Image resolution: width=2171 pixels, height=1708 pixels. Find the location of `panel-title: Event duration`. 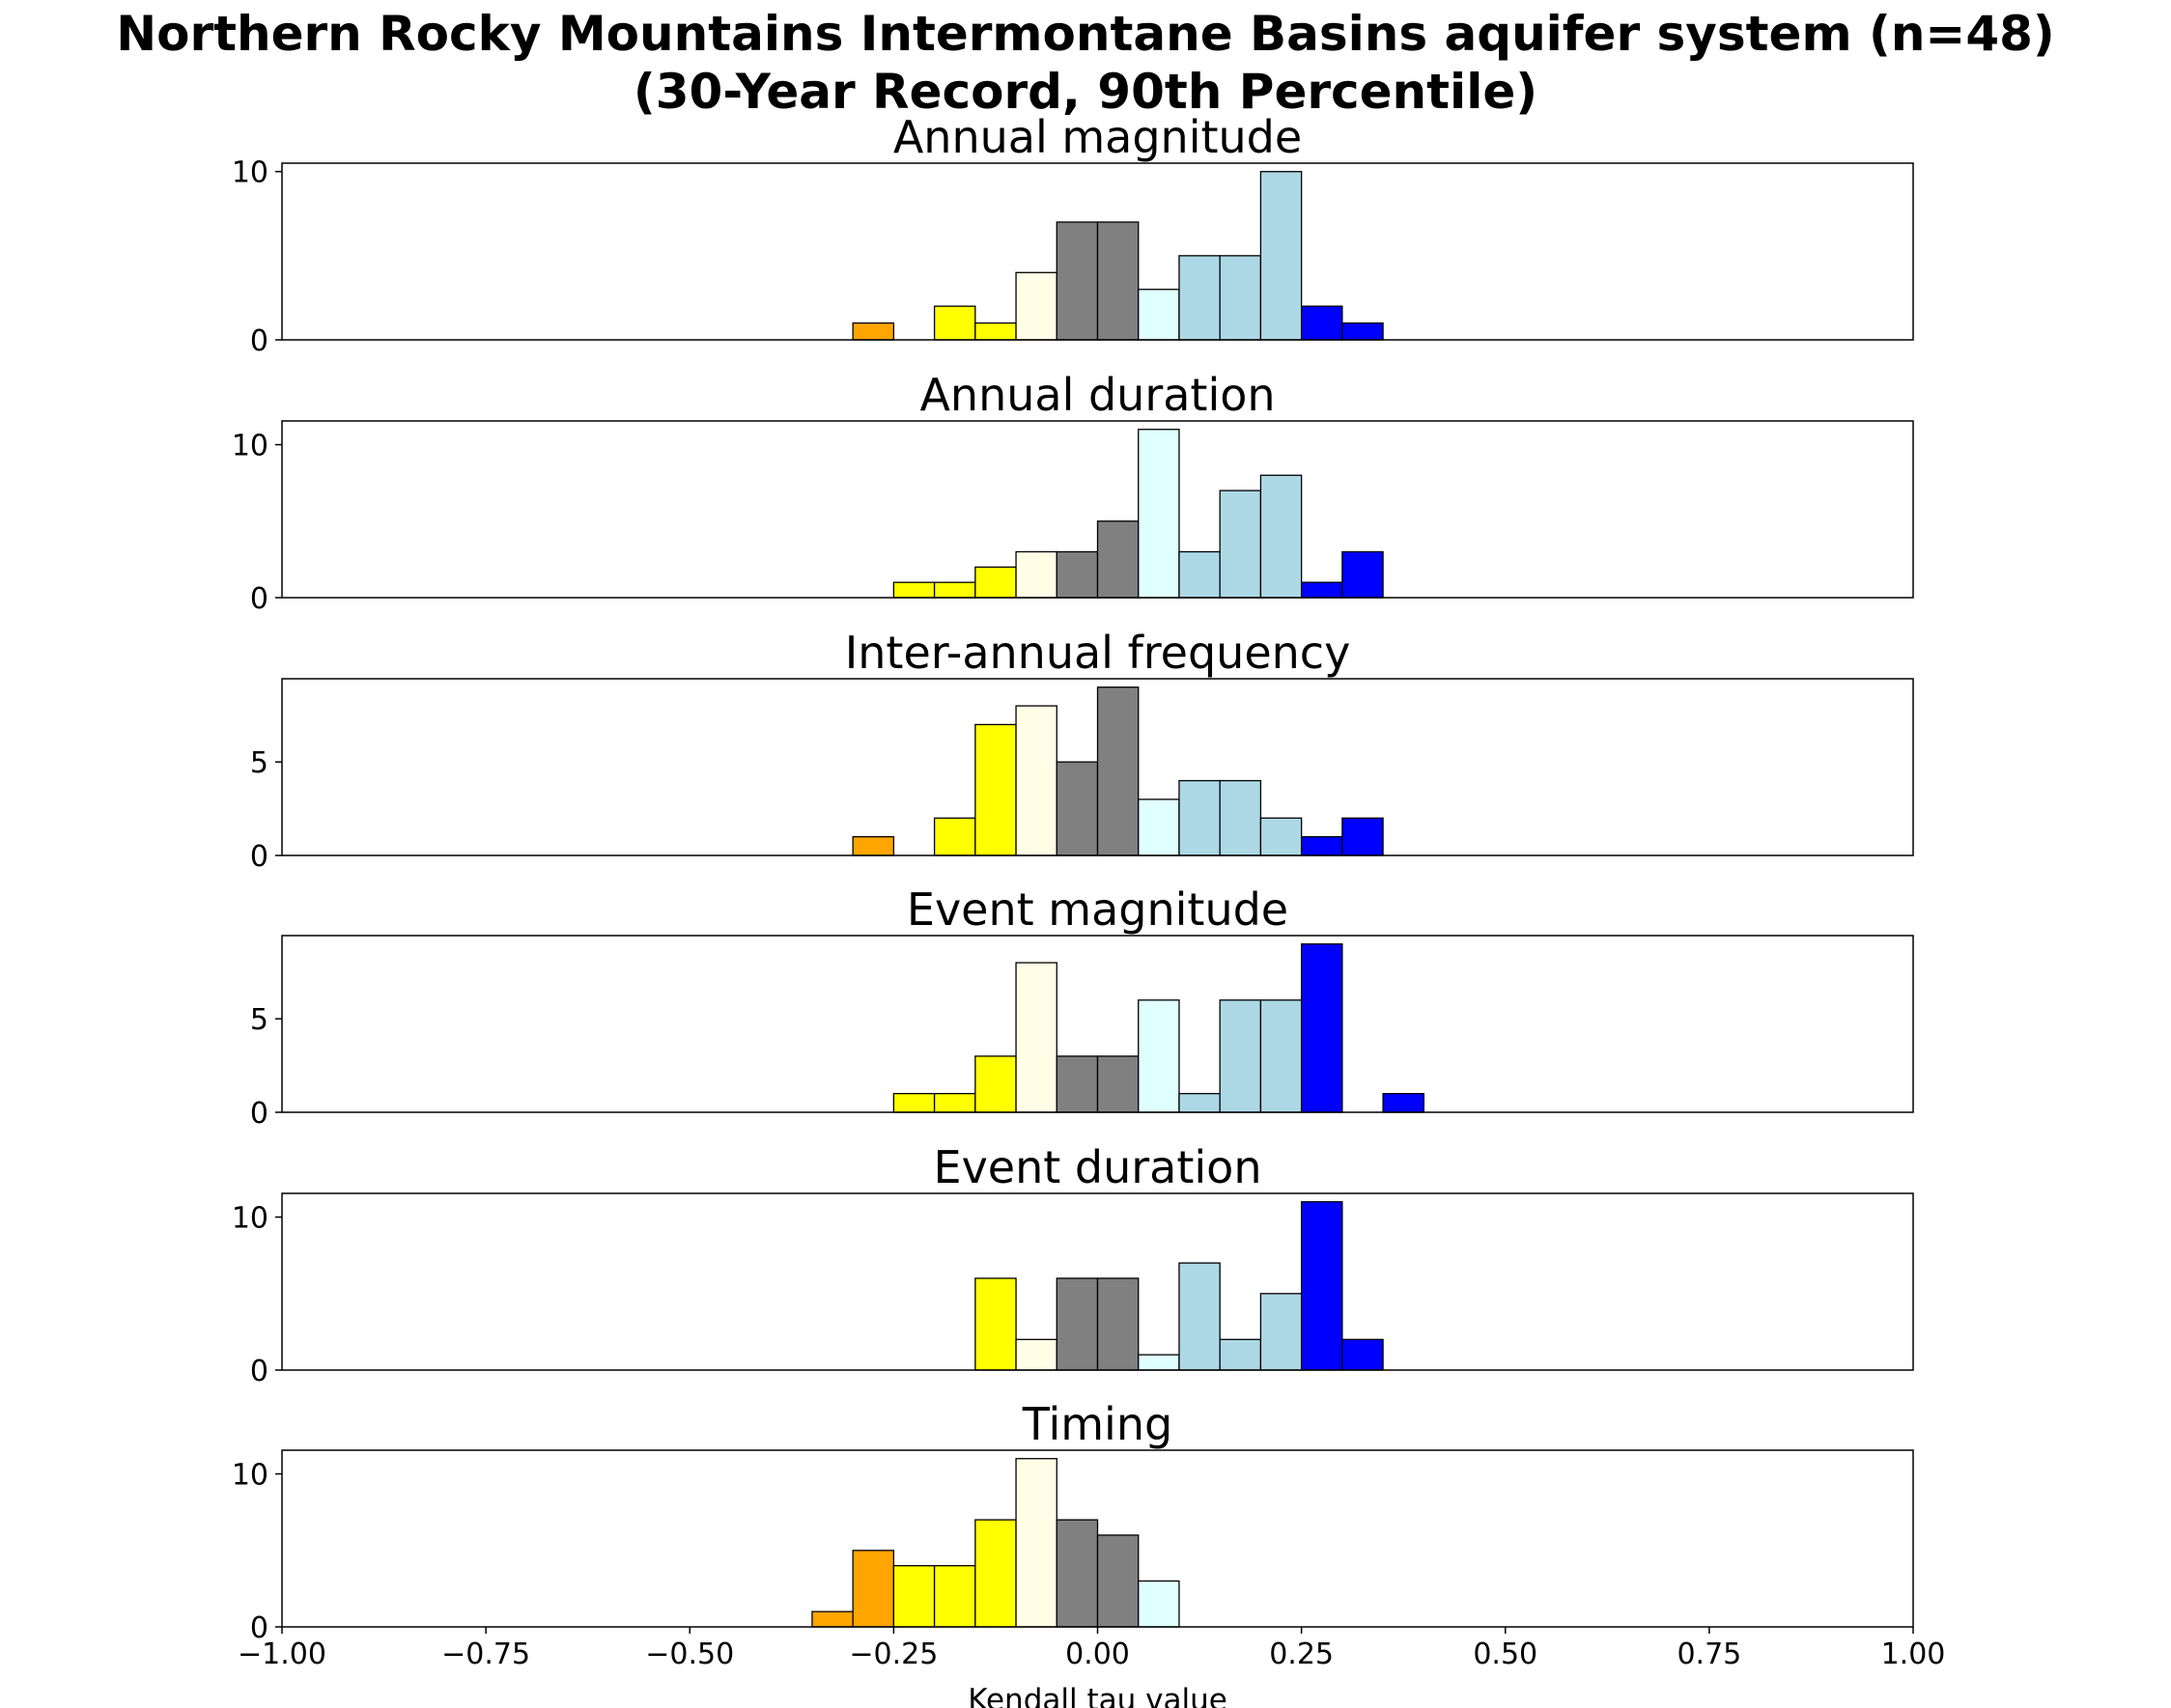

panel-title: Event duration is located at coordinates (1098, 1167).